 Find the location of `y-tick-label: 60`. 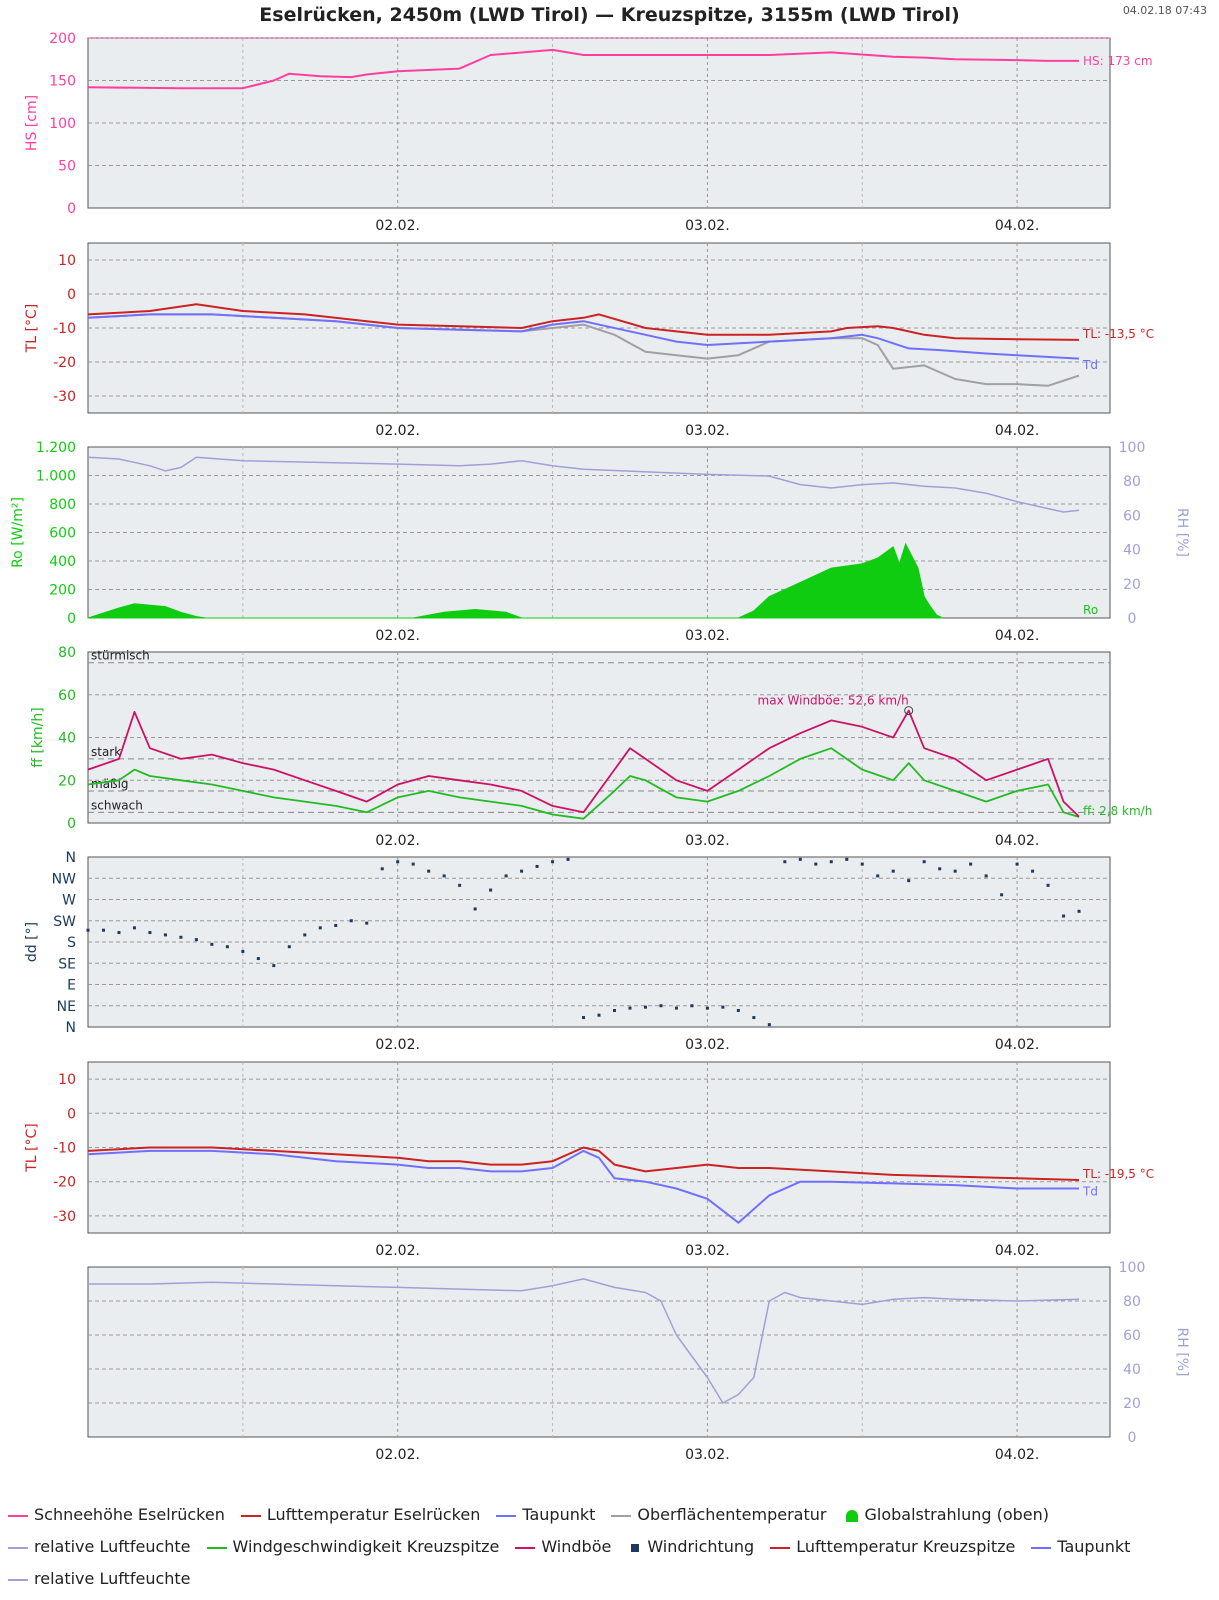

y-tick-label: 60 is located at coordinates (67, 696).